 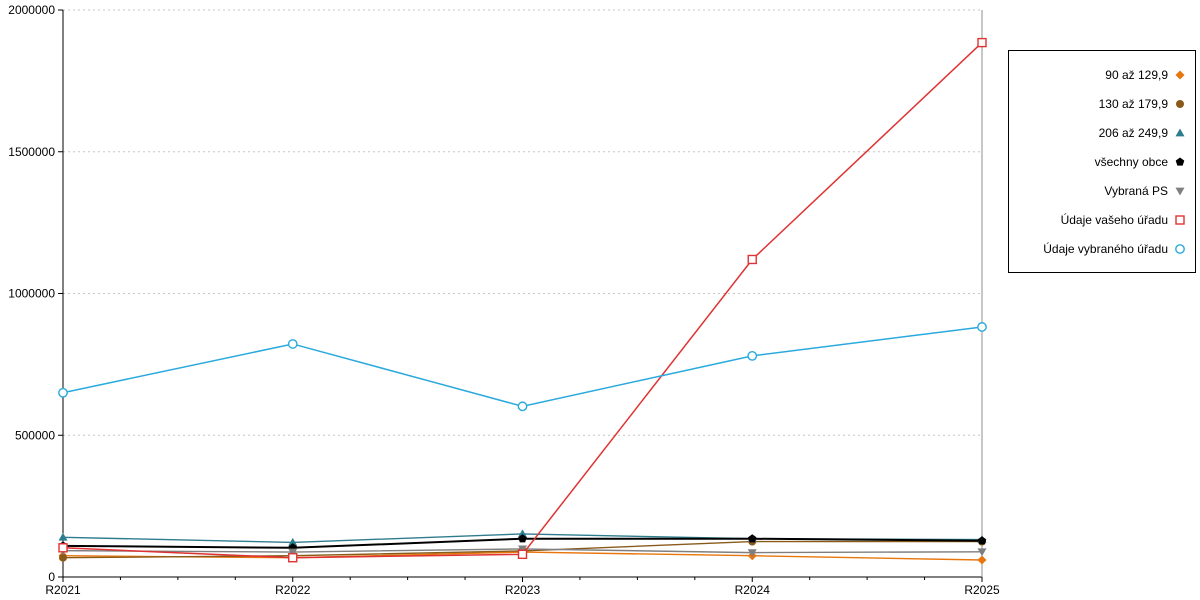 I want to click on legend-item: Údaje vašeho úřadu, so click(x=1102, y=219).